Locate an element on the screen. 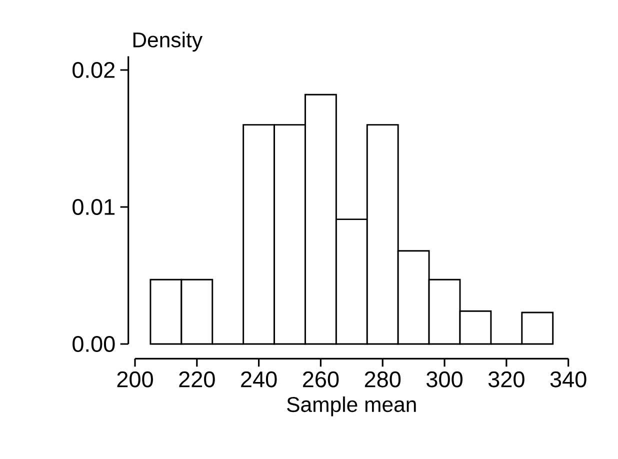 This screenshot has height=459, width=618. x-axis-title: Sample mean is located at coordinates (351, 406).